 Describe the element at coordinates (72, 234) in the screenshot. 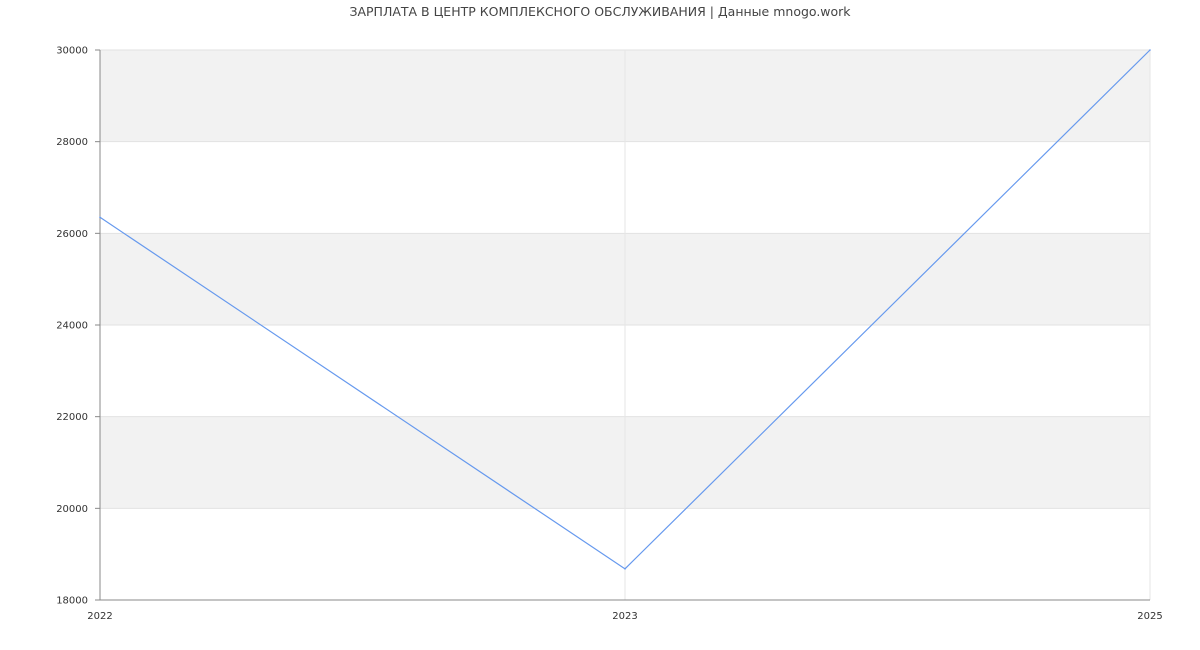

I see `y-tick-label: 26000` at that location.